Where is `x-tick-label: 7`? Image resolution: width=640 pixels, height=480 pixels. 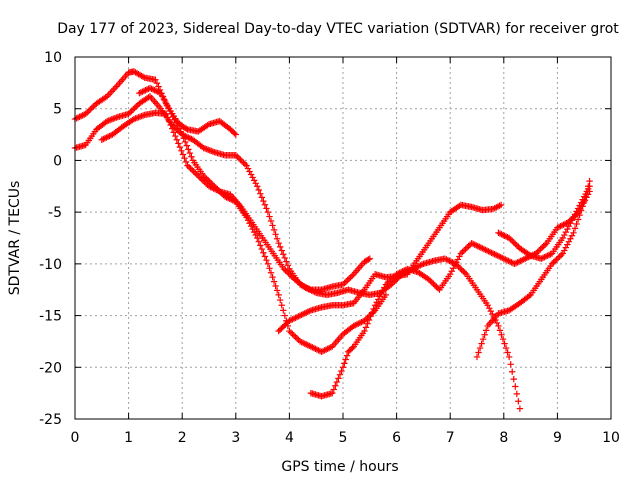
x-tick-label: 7 is located at coordinates (450, 438).